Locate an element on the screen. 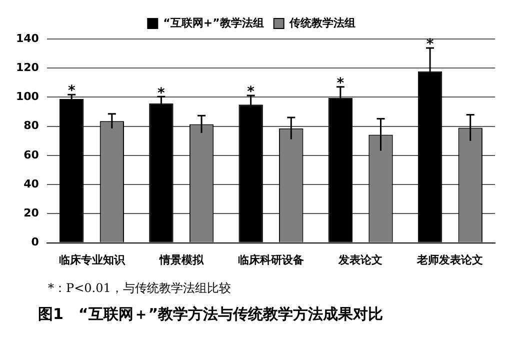 The image size is (513, 347). legend-label: 传统教学法组 is located at coordinates (322, 23).